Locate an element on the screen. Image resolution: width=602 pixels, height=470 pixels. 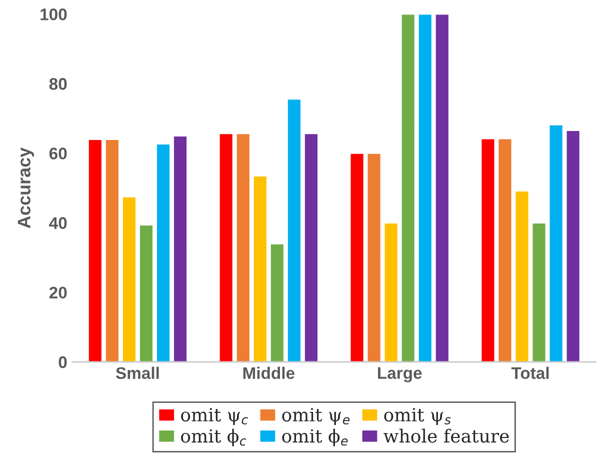
y-tick-label: 20 is located at coordinates (58, 292).